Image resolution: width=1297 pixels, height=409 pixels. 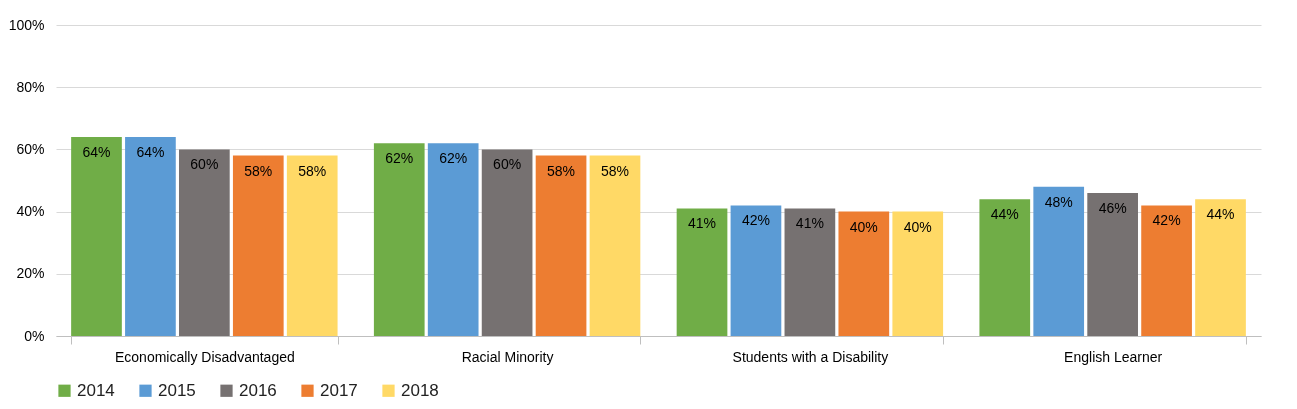 I want to click on y-tick-label: 60%, so click(x=30, y=148).